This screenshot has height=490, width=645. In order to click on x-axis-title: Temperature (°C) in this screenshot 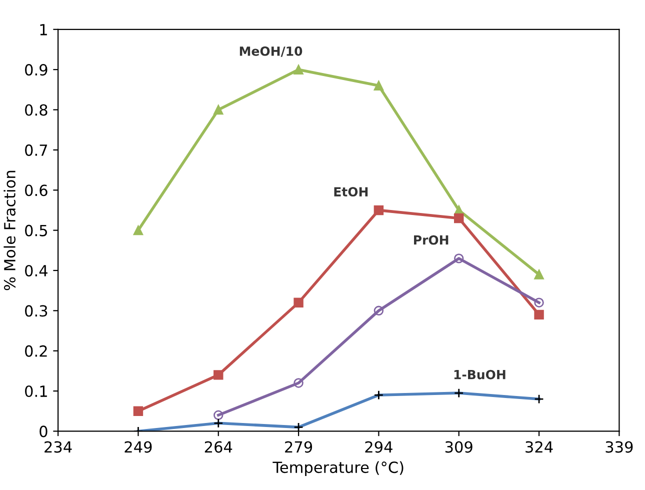, I will do `click(338, 468)`.